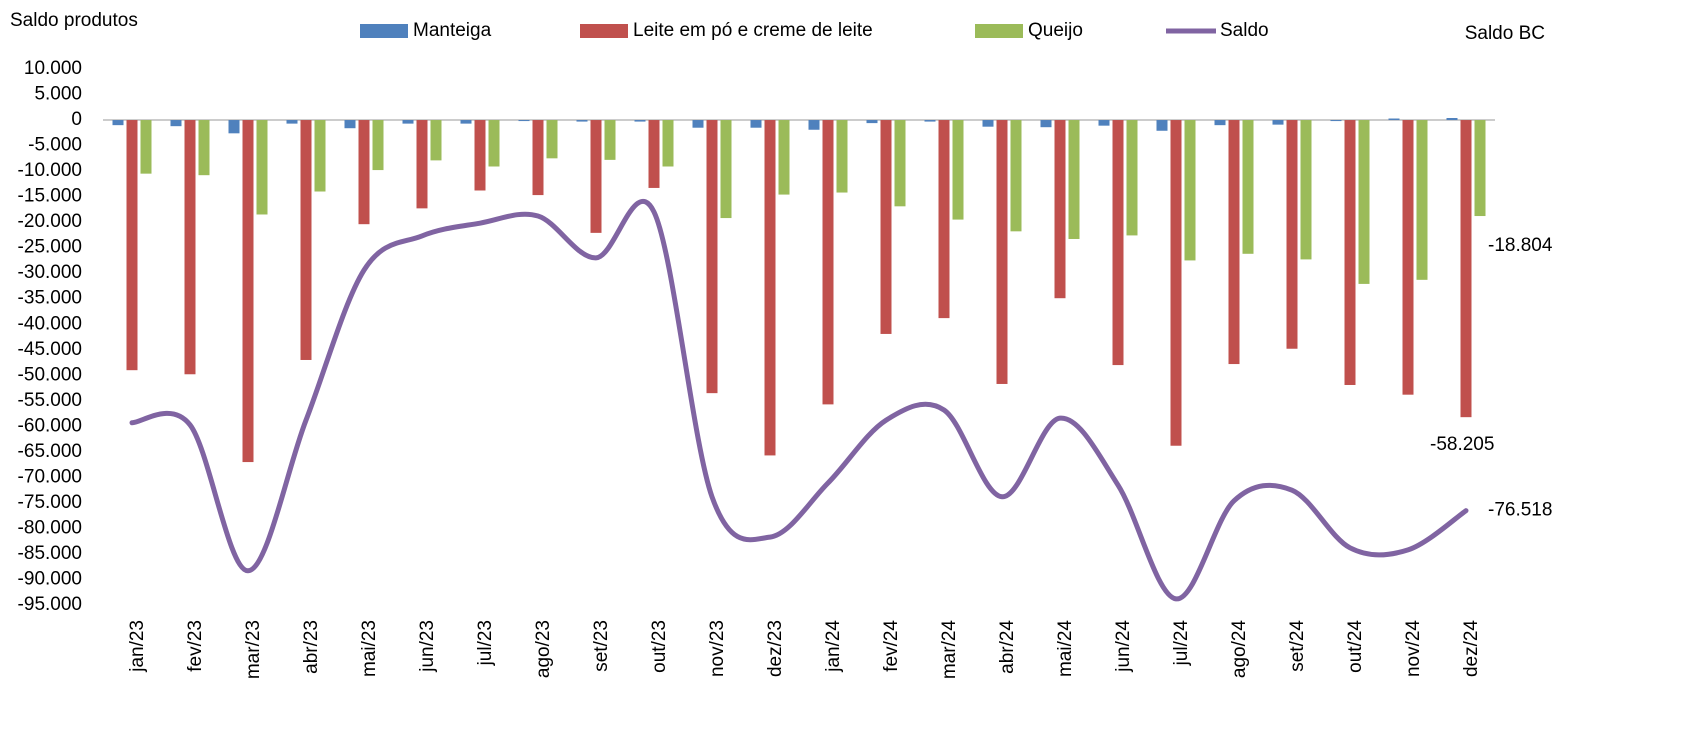  What do you see at coordinates (1520, 245) in the screenshot?
I see `data-label: -18.804` at bounding box center [1520, 245].